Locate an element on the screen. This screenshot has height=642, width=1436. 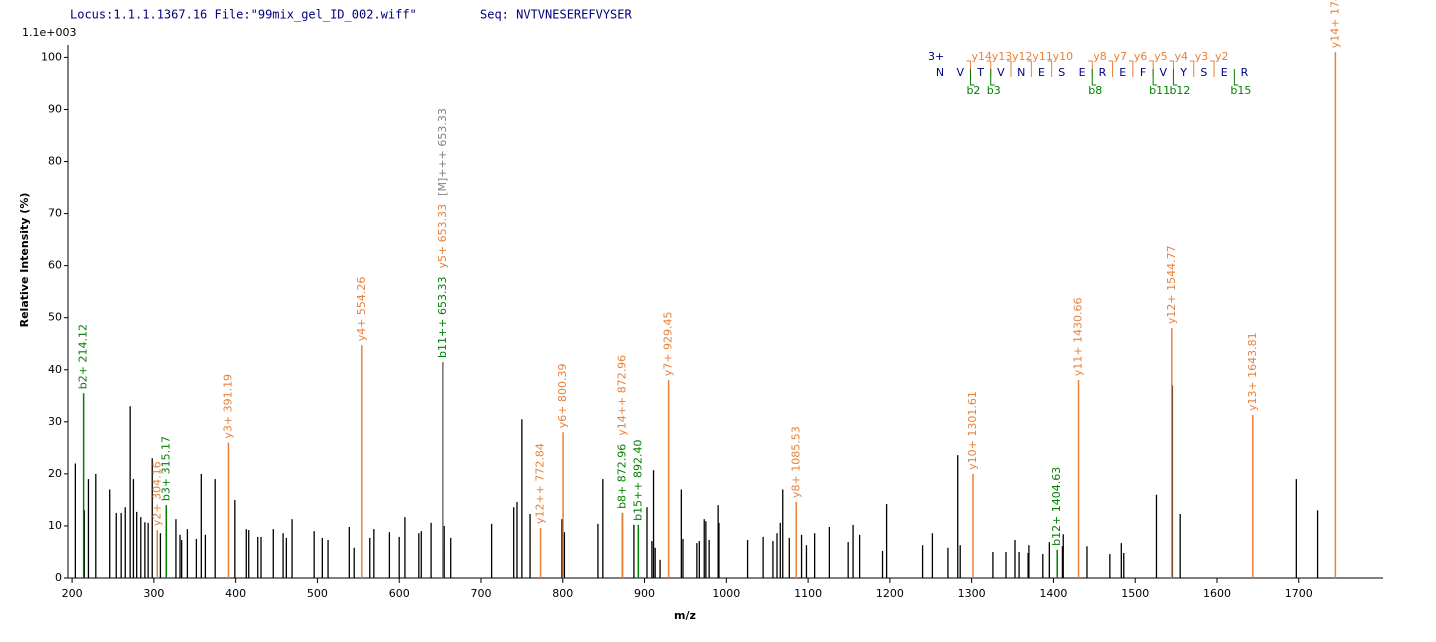
peak-label: b8+ 872.96 is located at coordinates (621, 476).